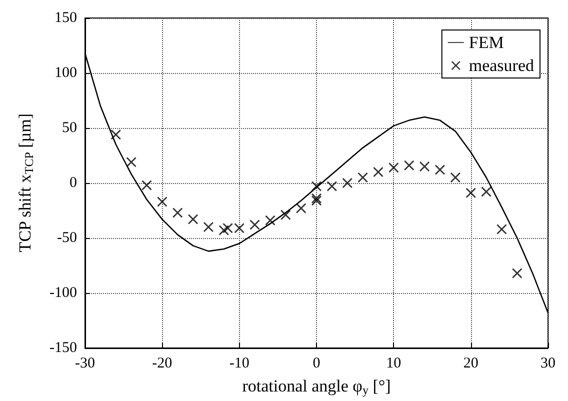  I want to click on y-tick-label: 50, so click(69, 128).